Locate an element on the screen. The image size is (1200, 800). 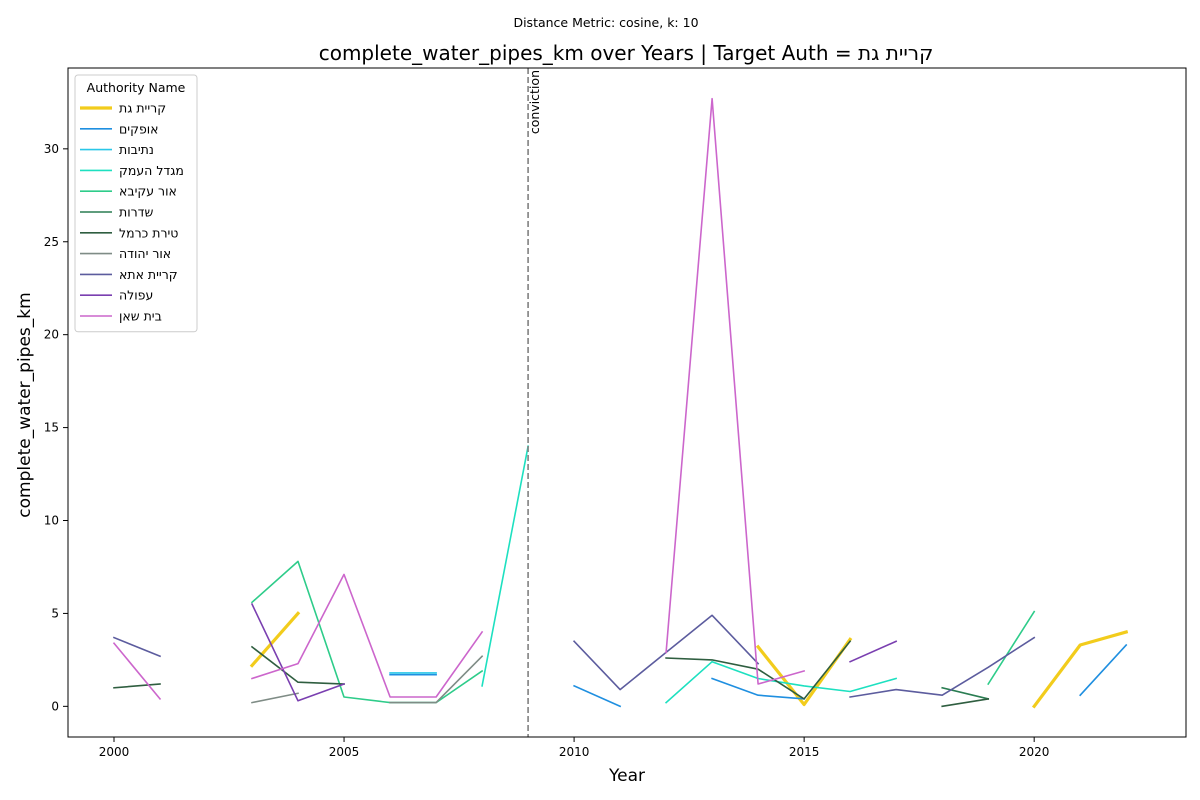
legend-label: אור יהודה is located at coordinates (145, 253).